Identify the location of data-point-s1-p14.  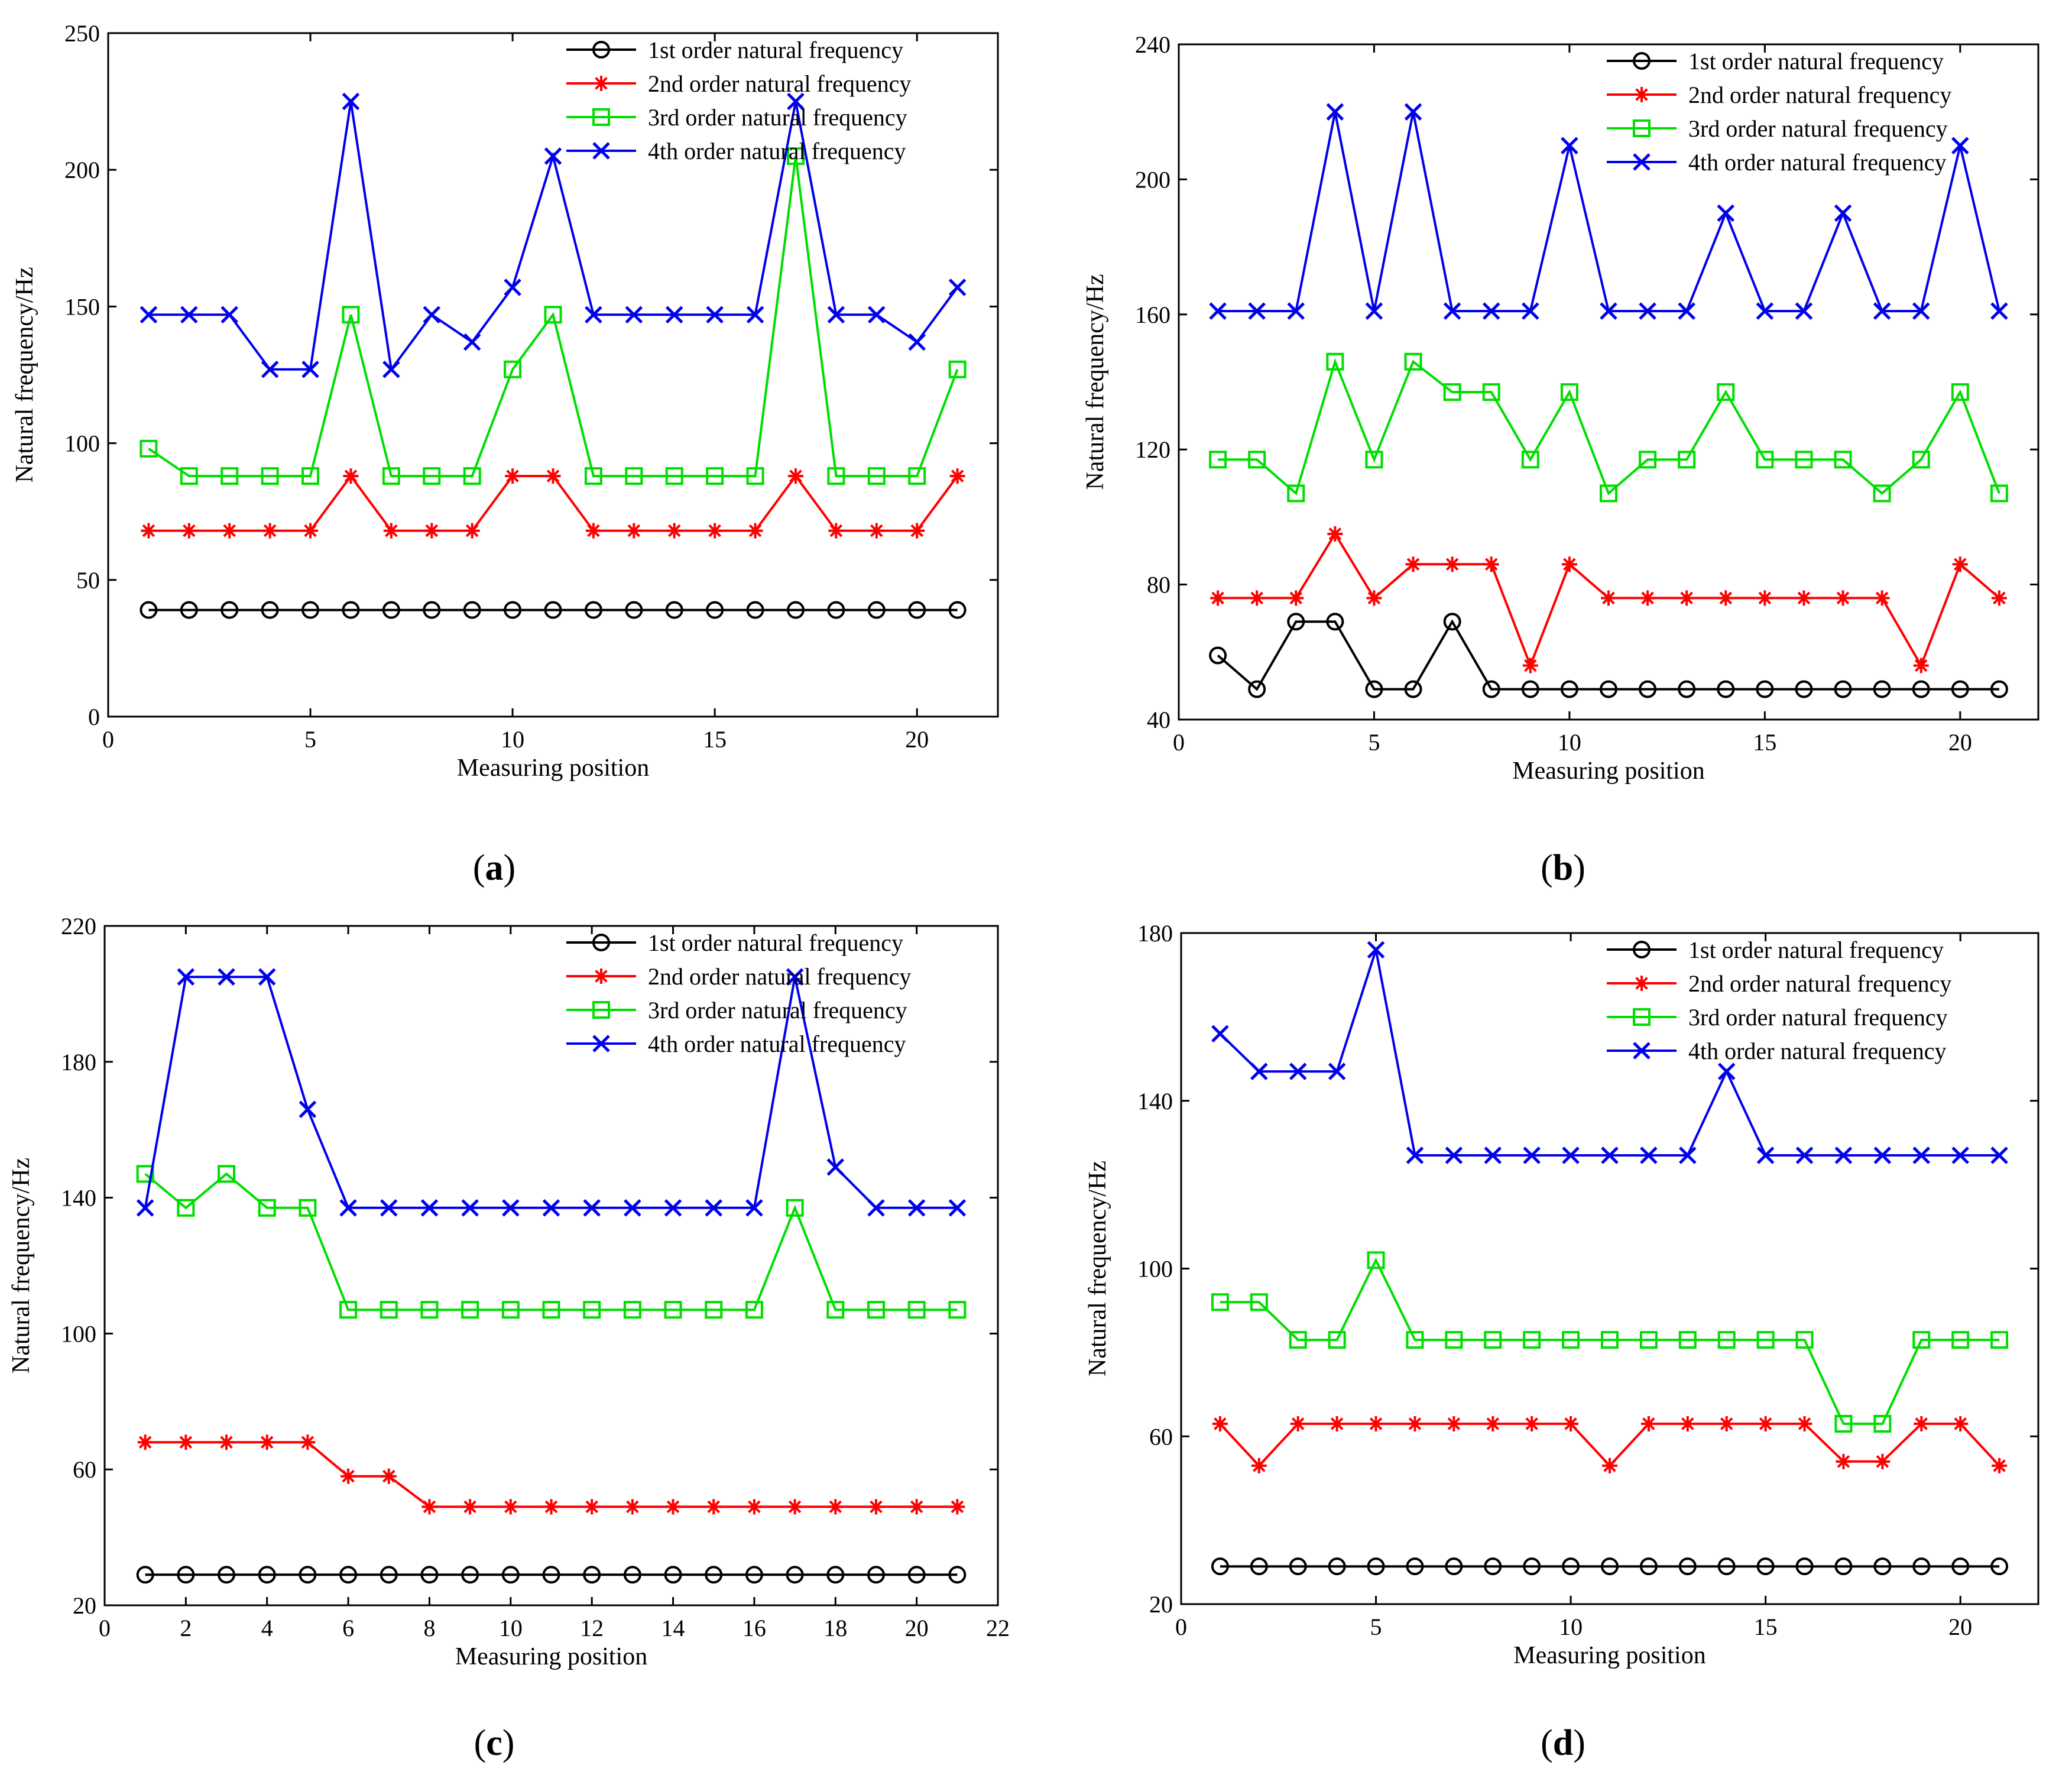
(674, 610).